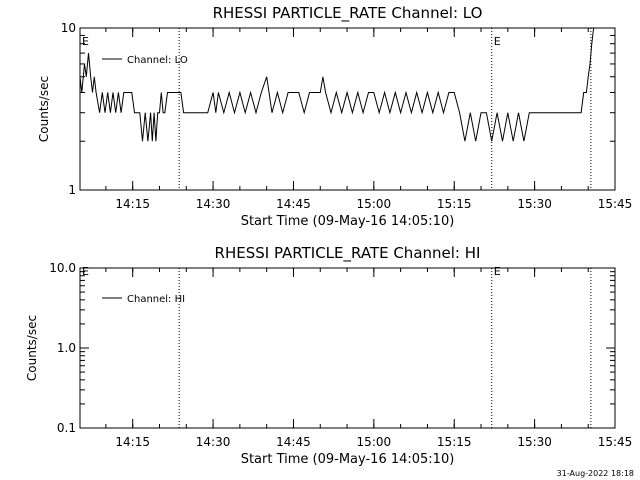 This screenshot has width=640, height=480. I want to click on y-tick-label: 1, so click(72, 190).